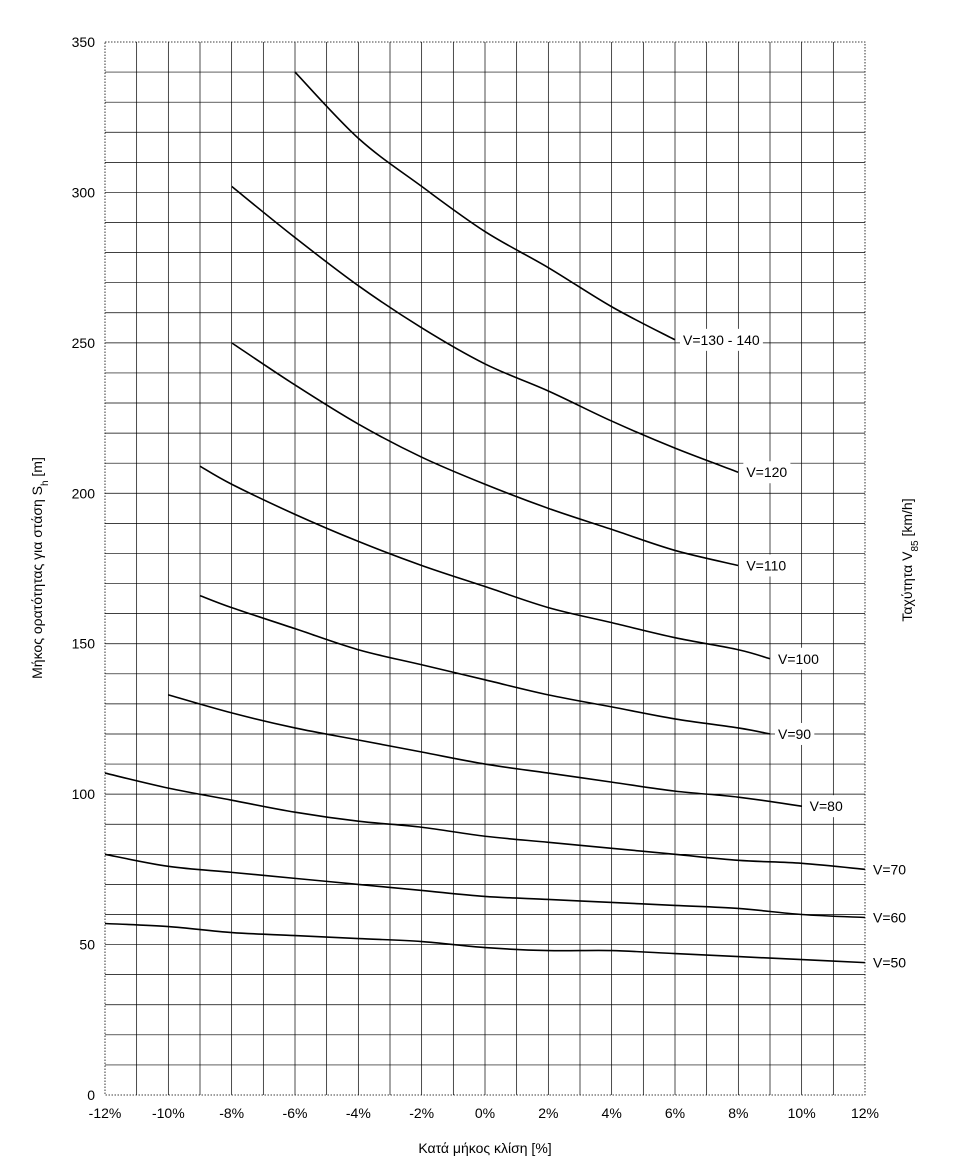  I want to click on y-axis-title: Μήκος ορατότητας για στάση Sh [m], so click(40, 568).